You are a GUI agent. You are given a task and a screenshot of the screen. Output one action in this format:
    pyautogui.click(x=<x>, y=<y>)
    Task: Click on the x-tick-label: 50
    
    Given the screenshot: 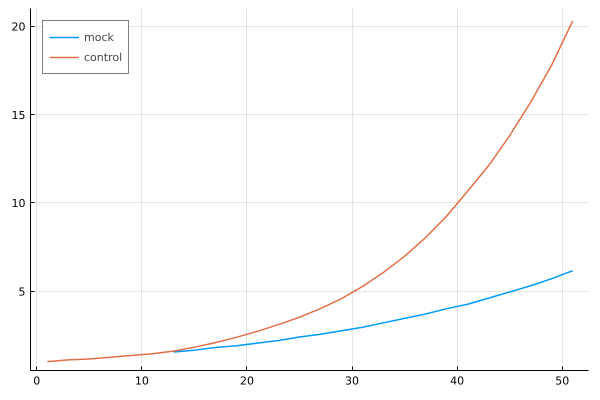 What is the action you would take?
    pyautogui.click(x=562, y=381)
    